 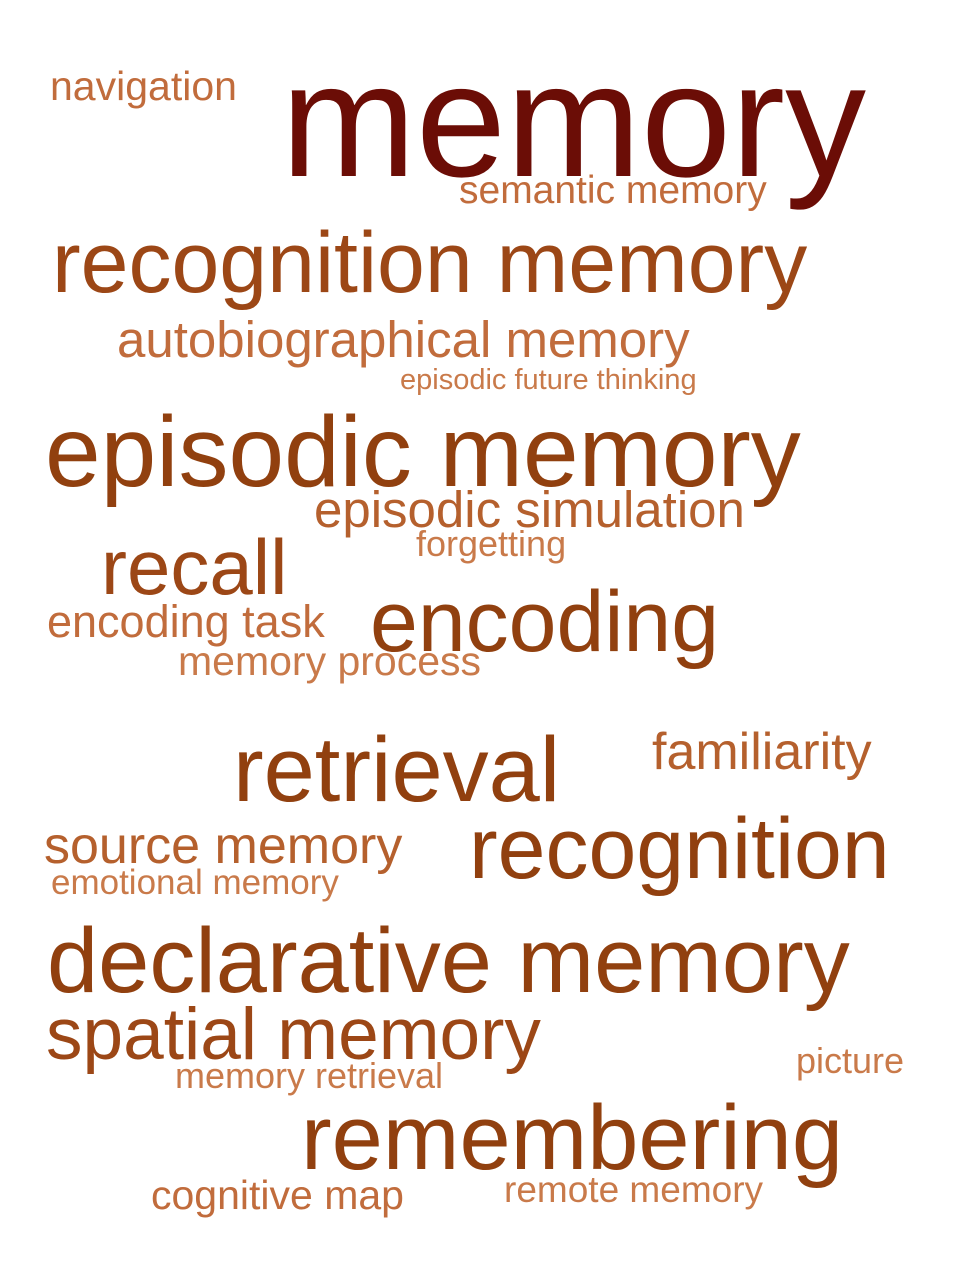 I want to click on word-recall: recall, so click(x=194, y=567).